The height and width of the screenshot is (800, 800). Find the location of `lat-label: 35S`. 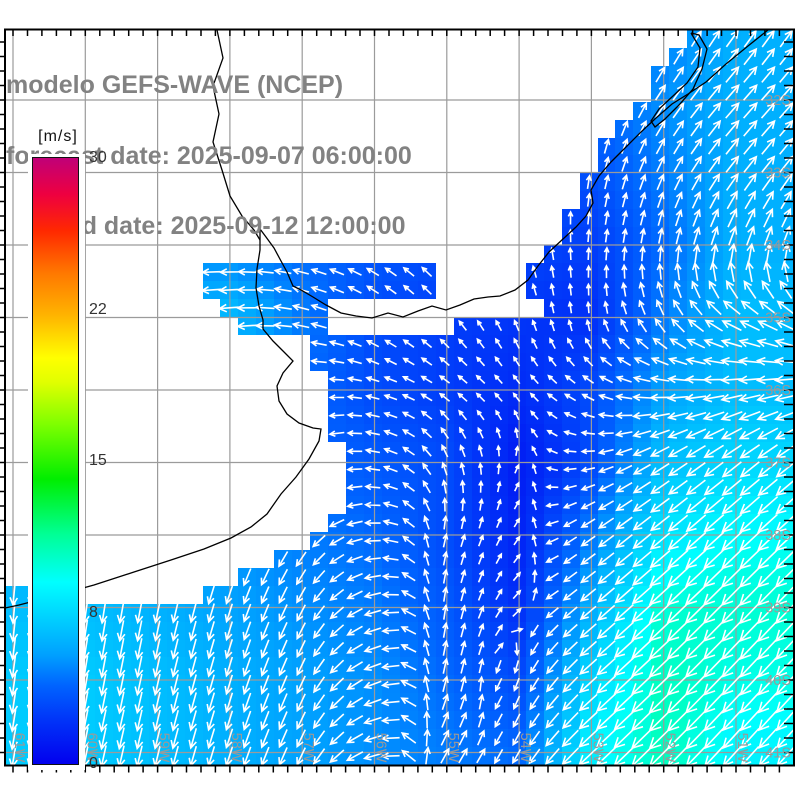

lat-label: 35S is located at coordinates (778, 319).